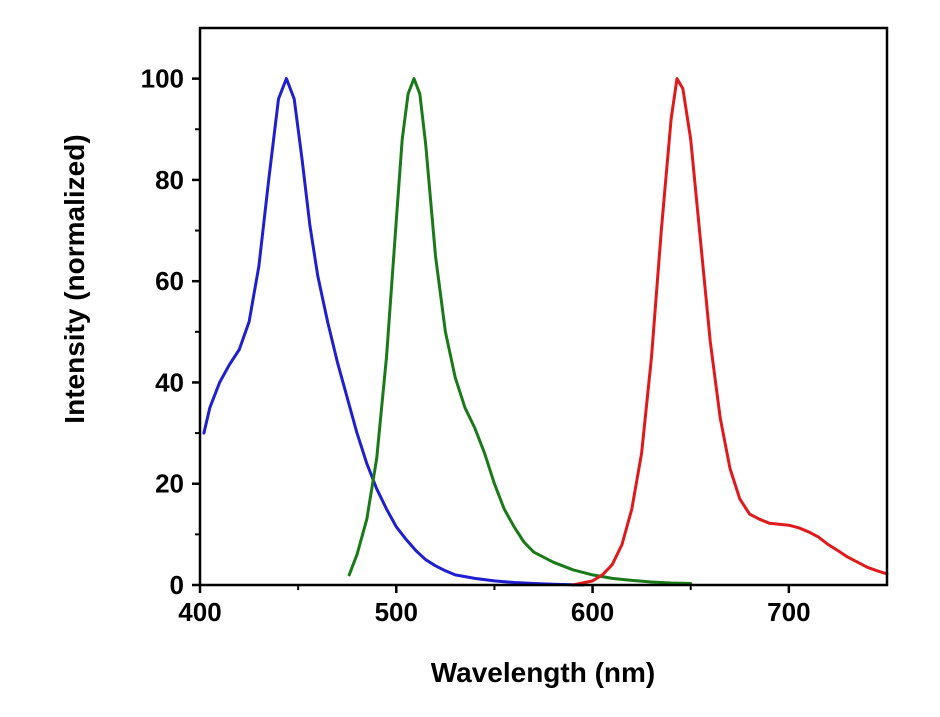 The image size is (940, 717). Describe the element at coordinates (199, 612) in the screenshot. I see `x-tick-label: 400` at that location.